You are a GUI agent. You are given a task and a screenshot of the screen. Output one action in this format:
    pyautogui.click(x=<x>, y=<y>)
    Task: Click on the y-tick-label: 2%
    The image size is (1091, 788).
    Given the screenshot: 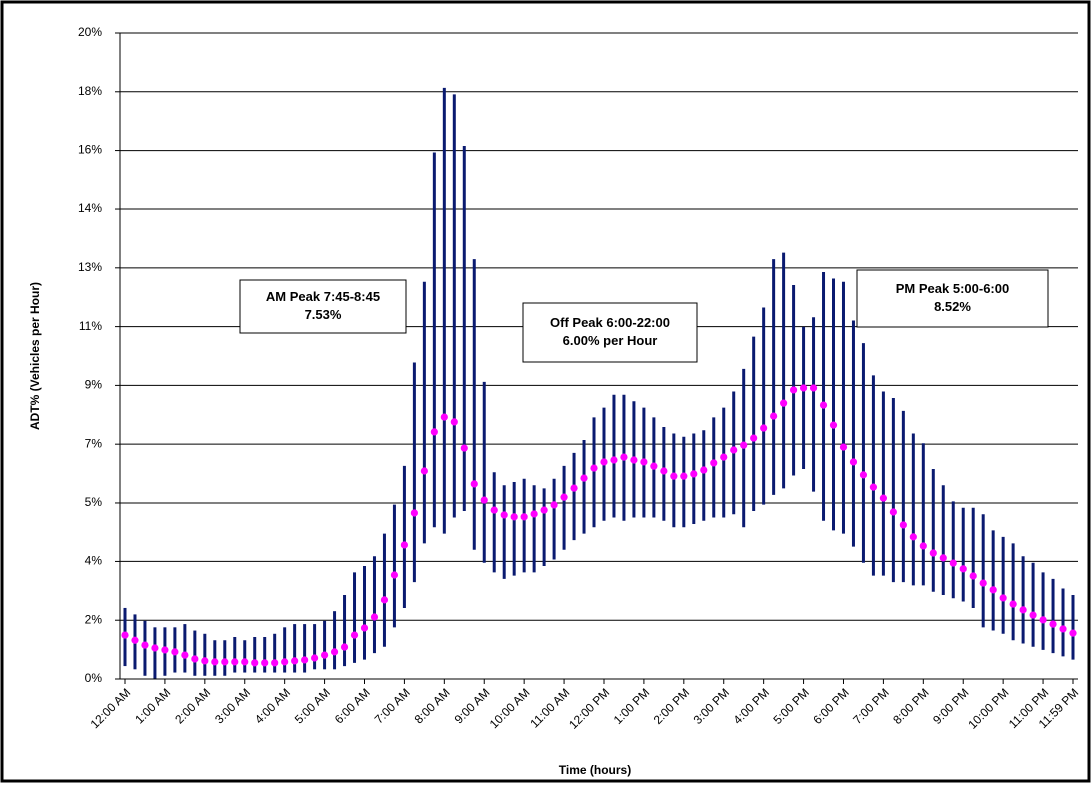 What is the action you would take?
    pyautogui.click(x=94, y=619)
    